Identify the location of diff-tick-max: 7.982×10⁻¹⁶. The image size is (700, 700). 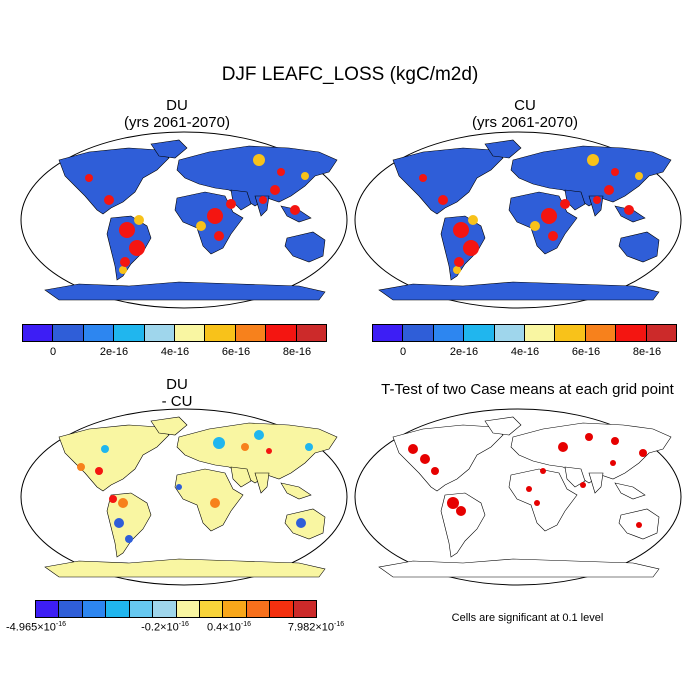
(316, 627).